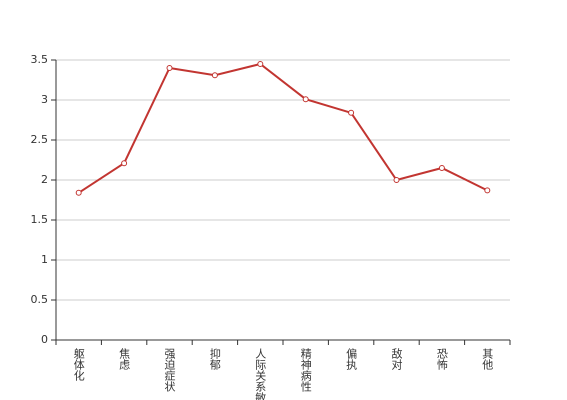 This screenshot has height=400, width=567. Describe the element at coordinates (214, 358) in the screenshot. I see `x-tick-label: 抑郁` at that location.